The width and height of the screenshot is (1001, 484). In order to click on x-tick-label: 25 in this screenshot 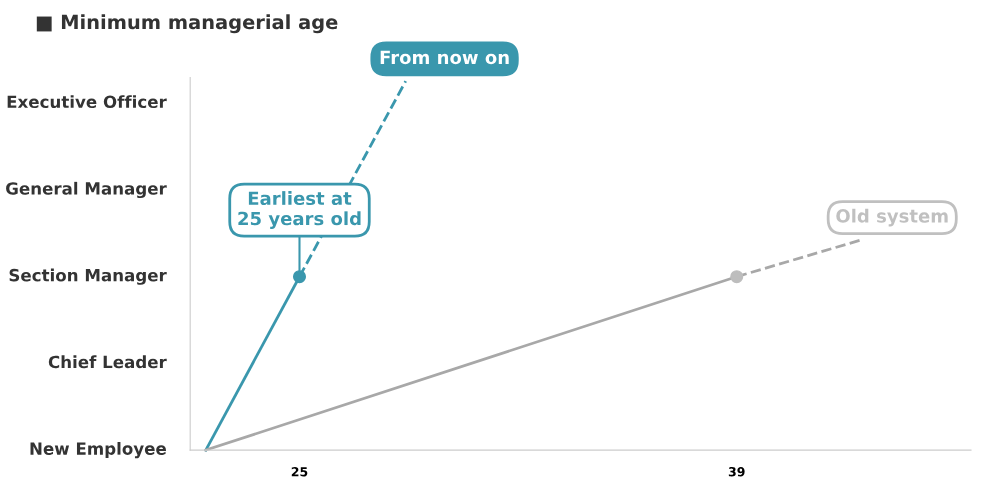, I will do `click(299, 472)`.